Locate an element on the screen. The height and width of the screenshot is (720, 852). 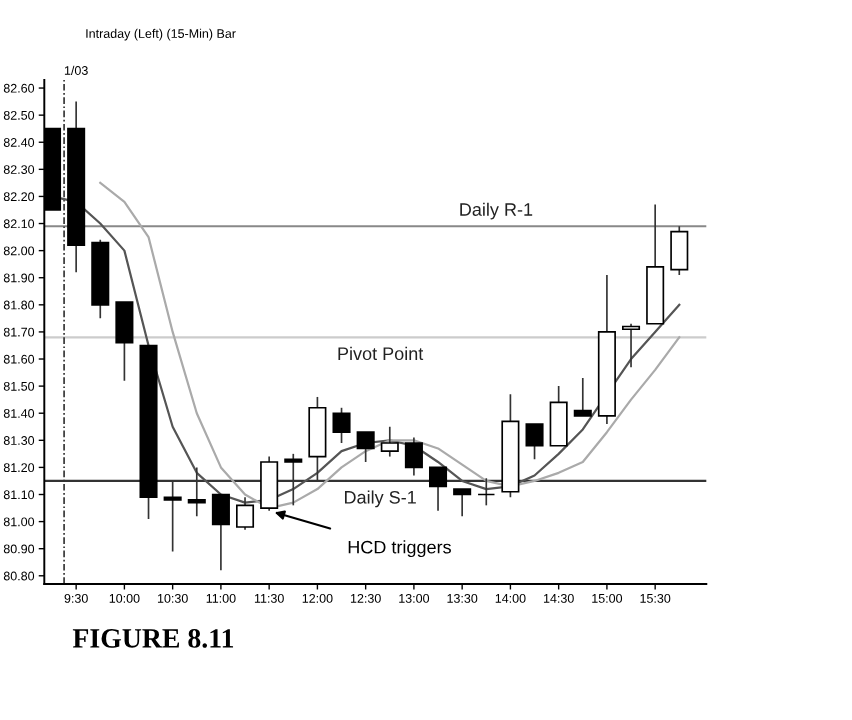
annotation: HCD triggers is located at coordinates (399, 549).